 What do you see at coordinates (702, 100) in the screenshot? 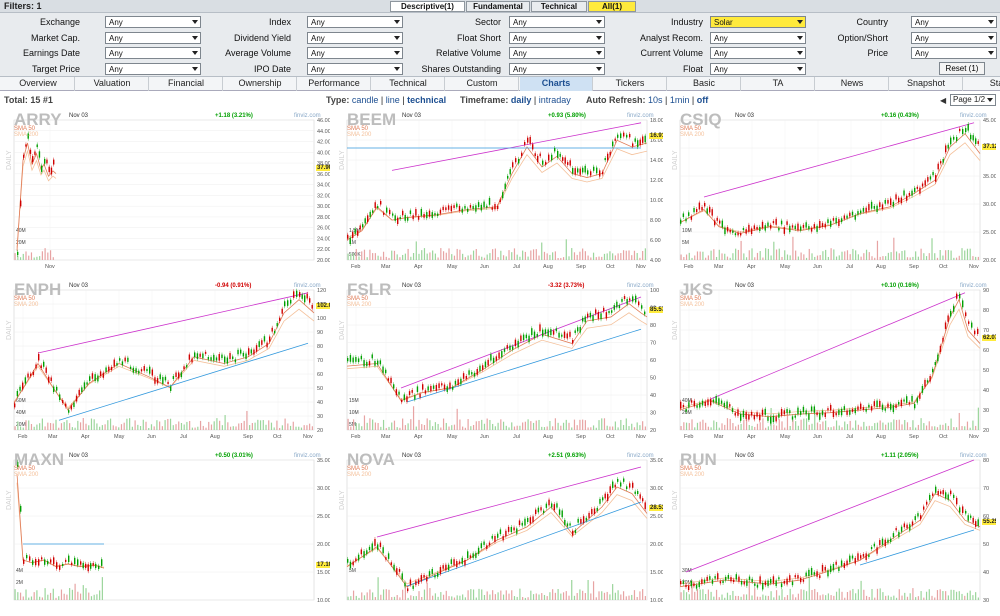
I see `refresh-off-link: off` at bounding box center [702, 100].